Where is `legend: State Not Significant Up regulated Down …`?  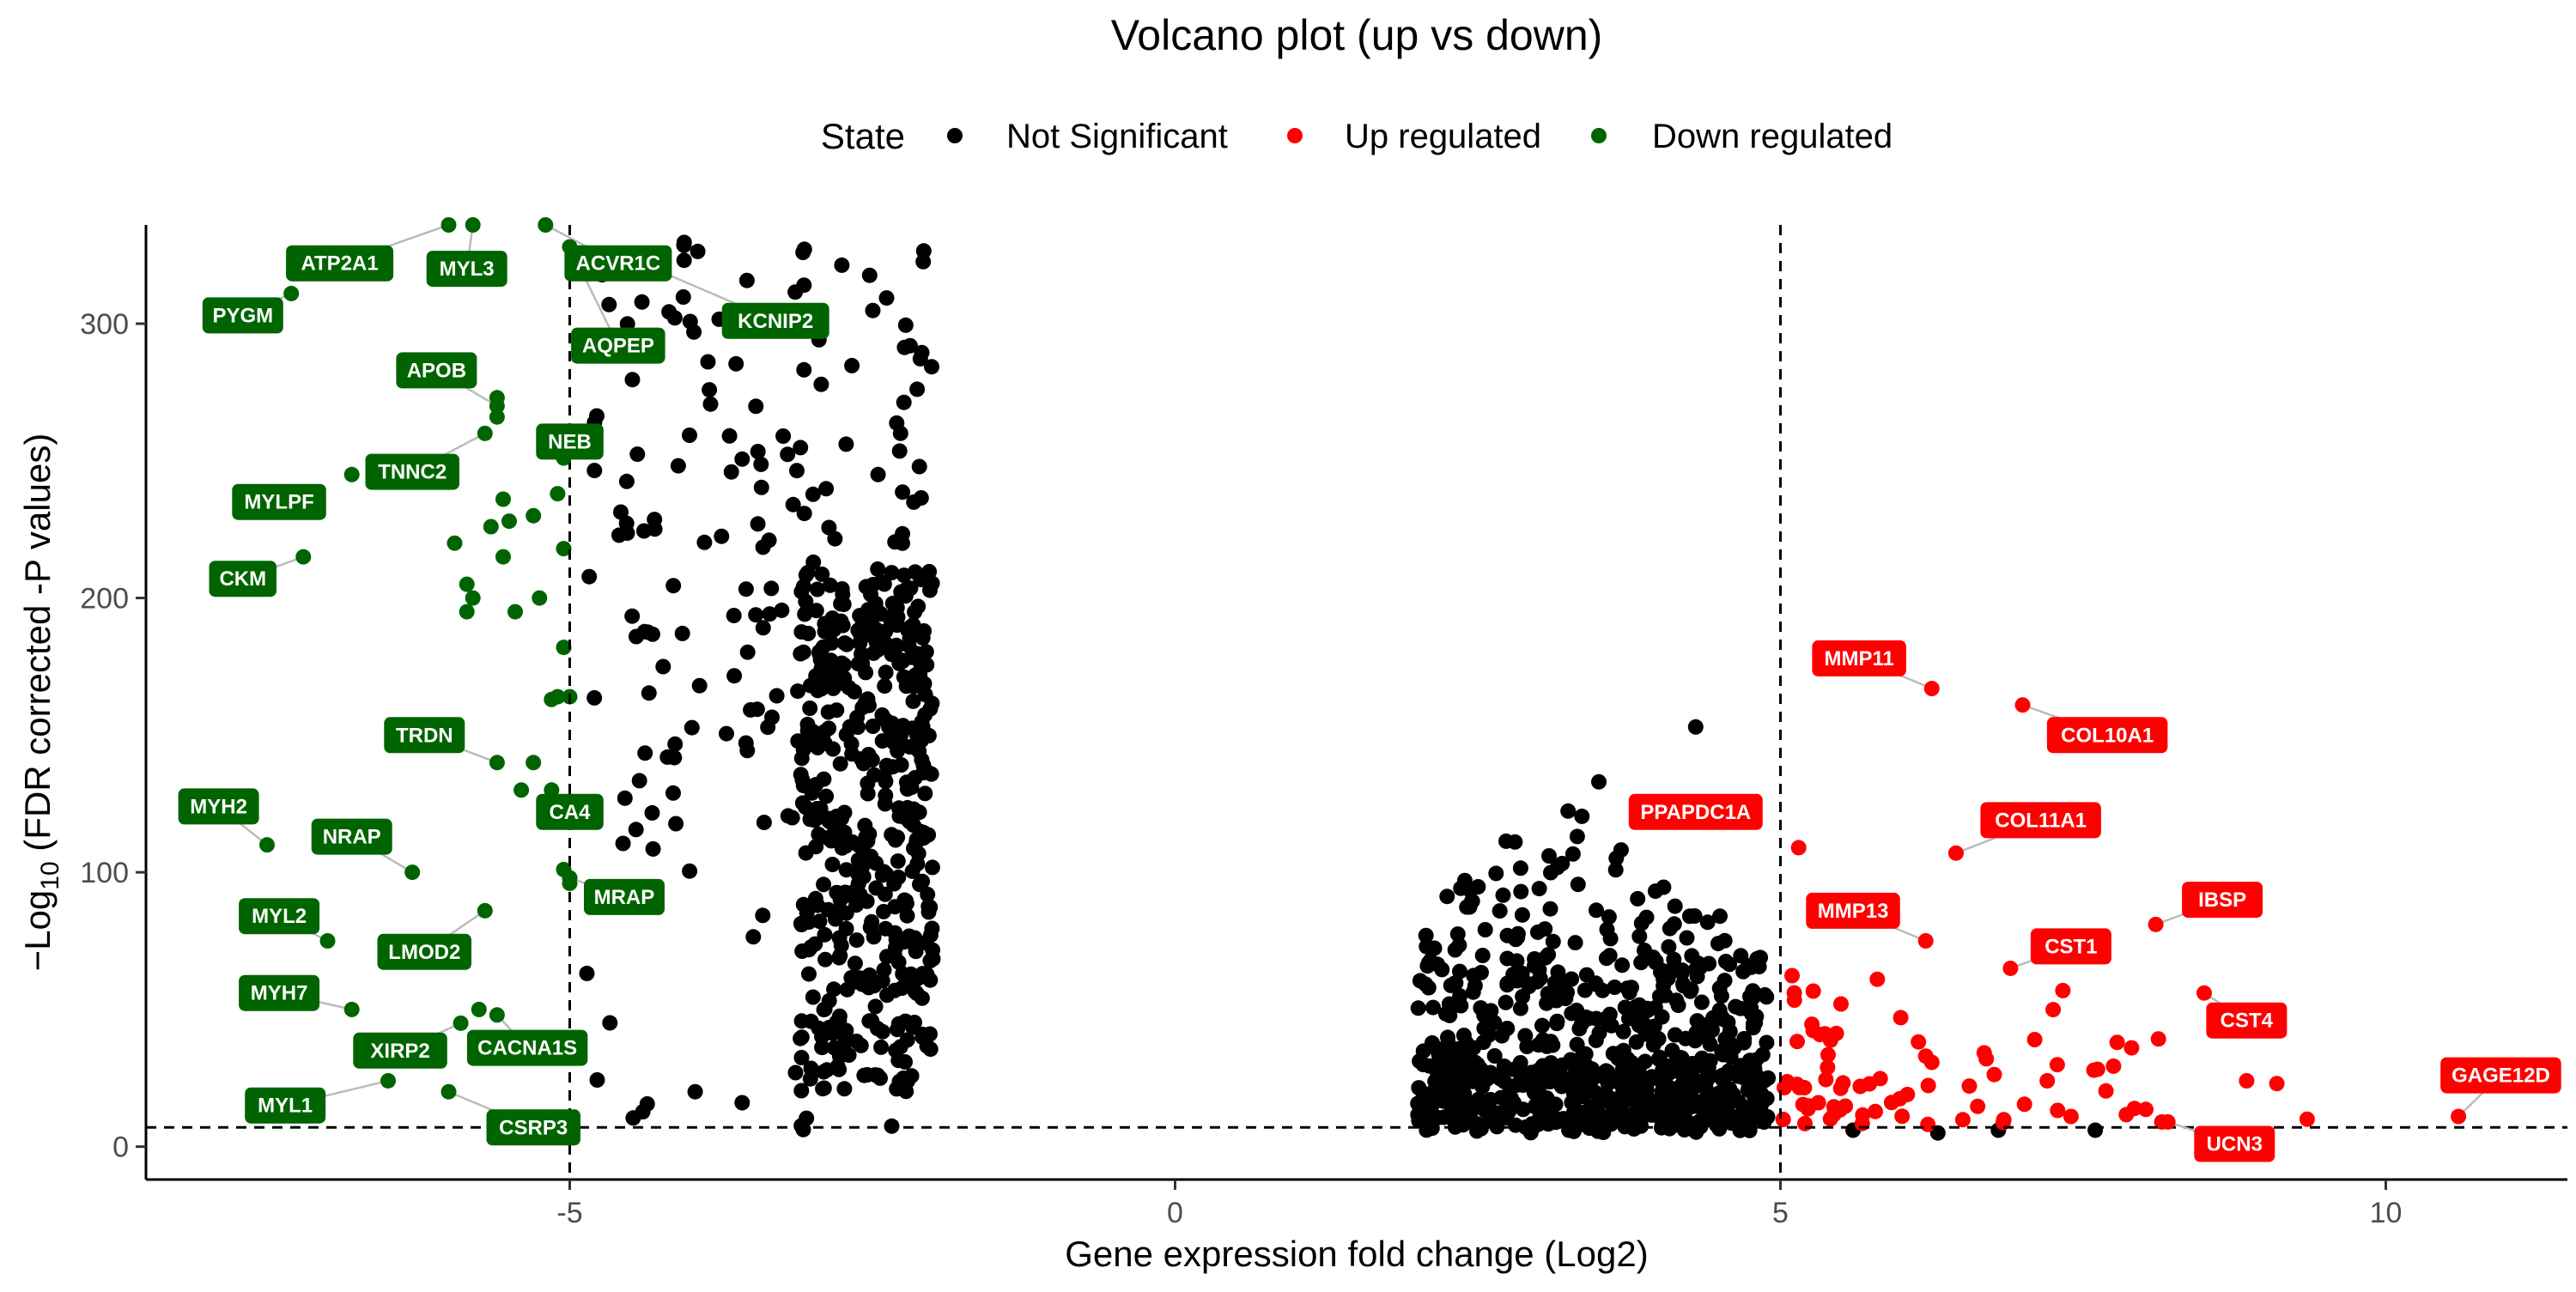
legend: State Not Significant Up regulated Down … is located at coordinates (1357, 136).